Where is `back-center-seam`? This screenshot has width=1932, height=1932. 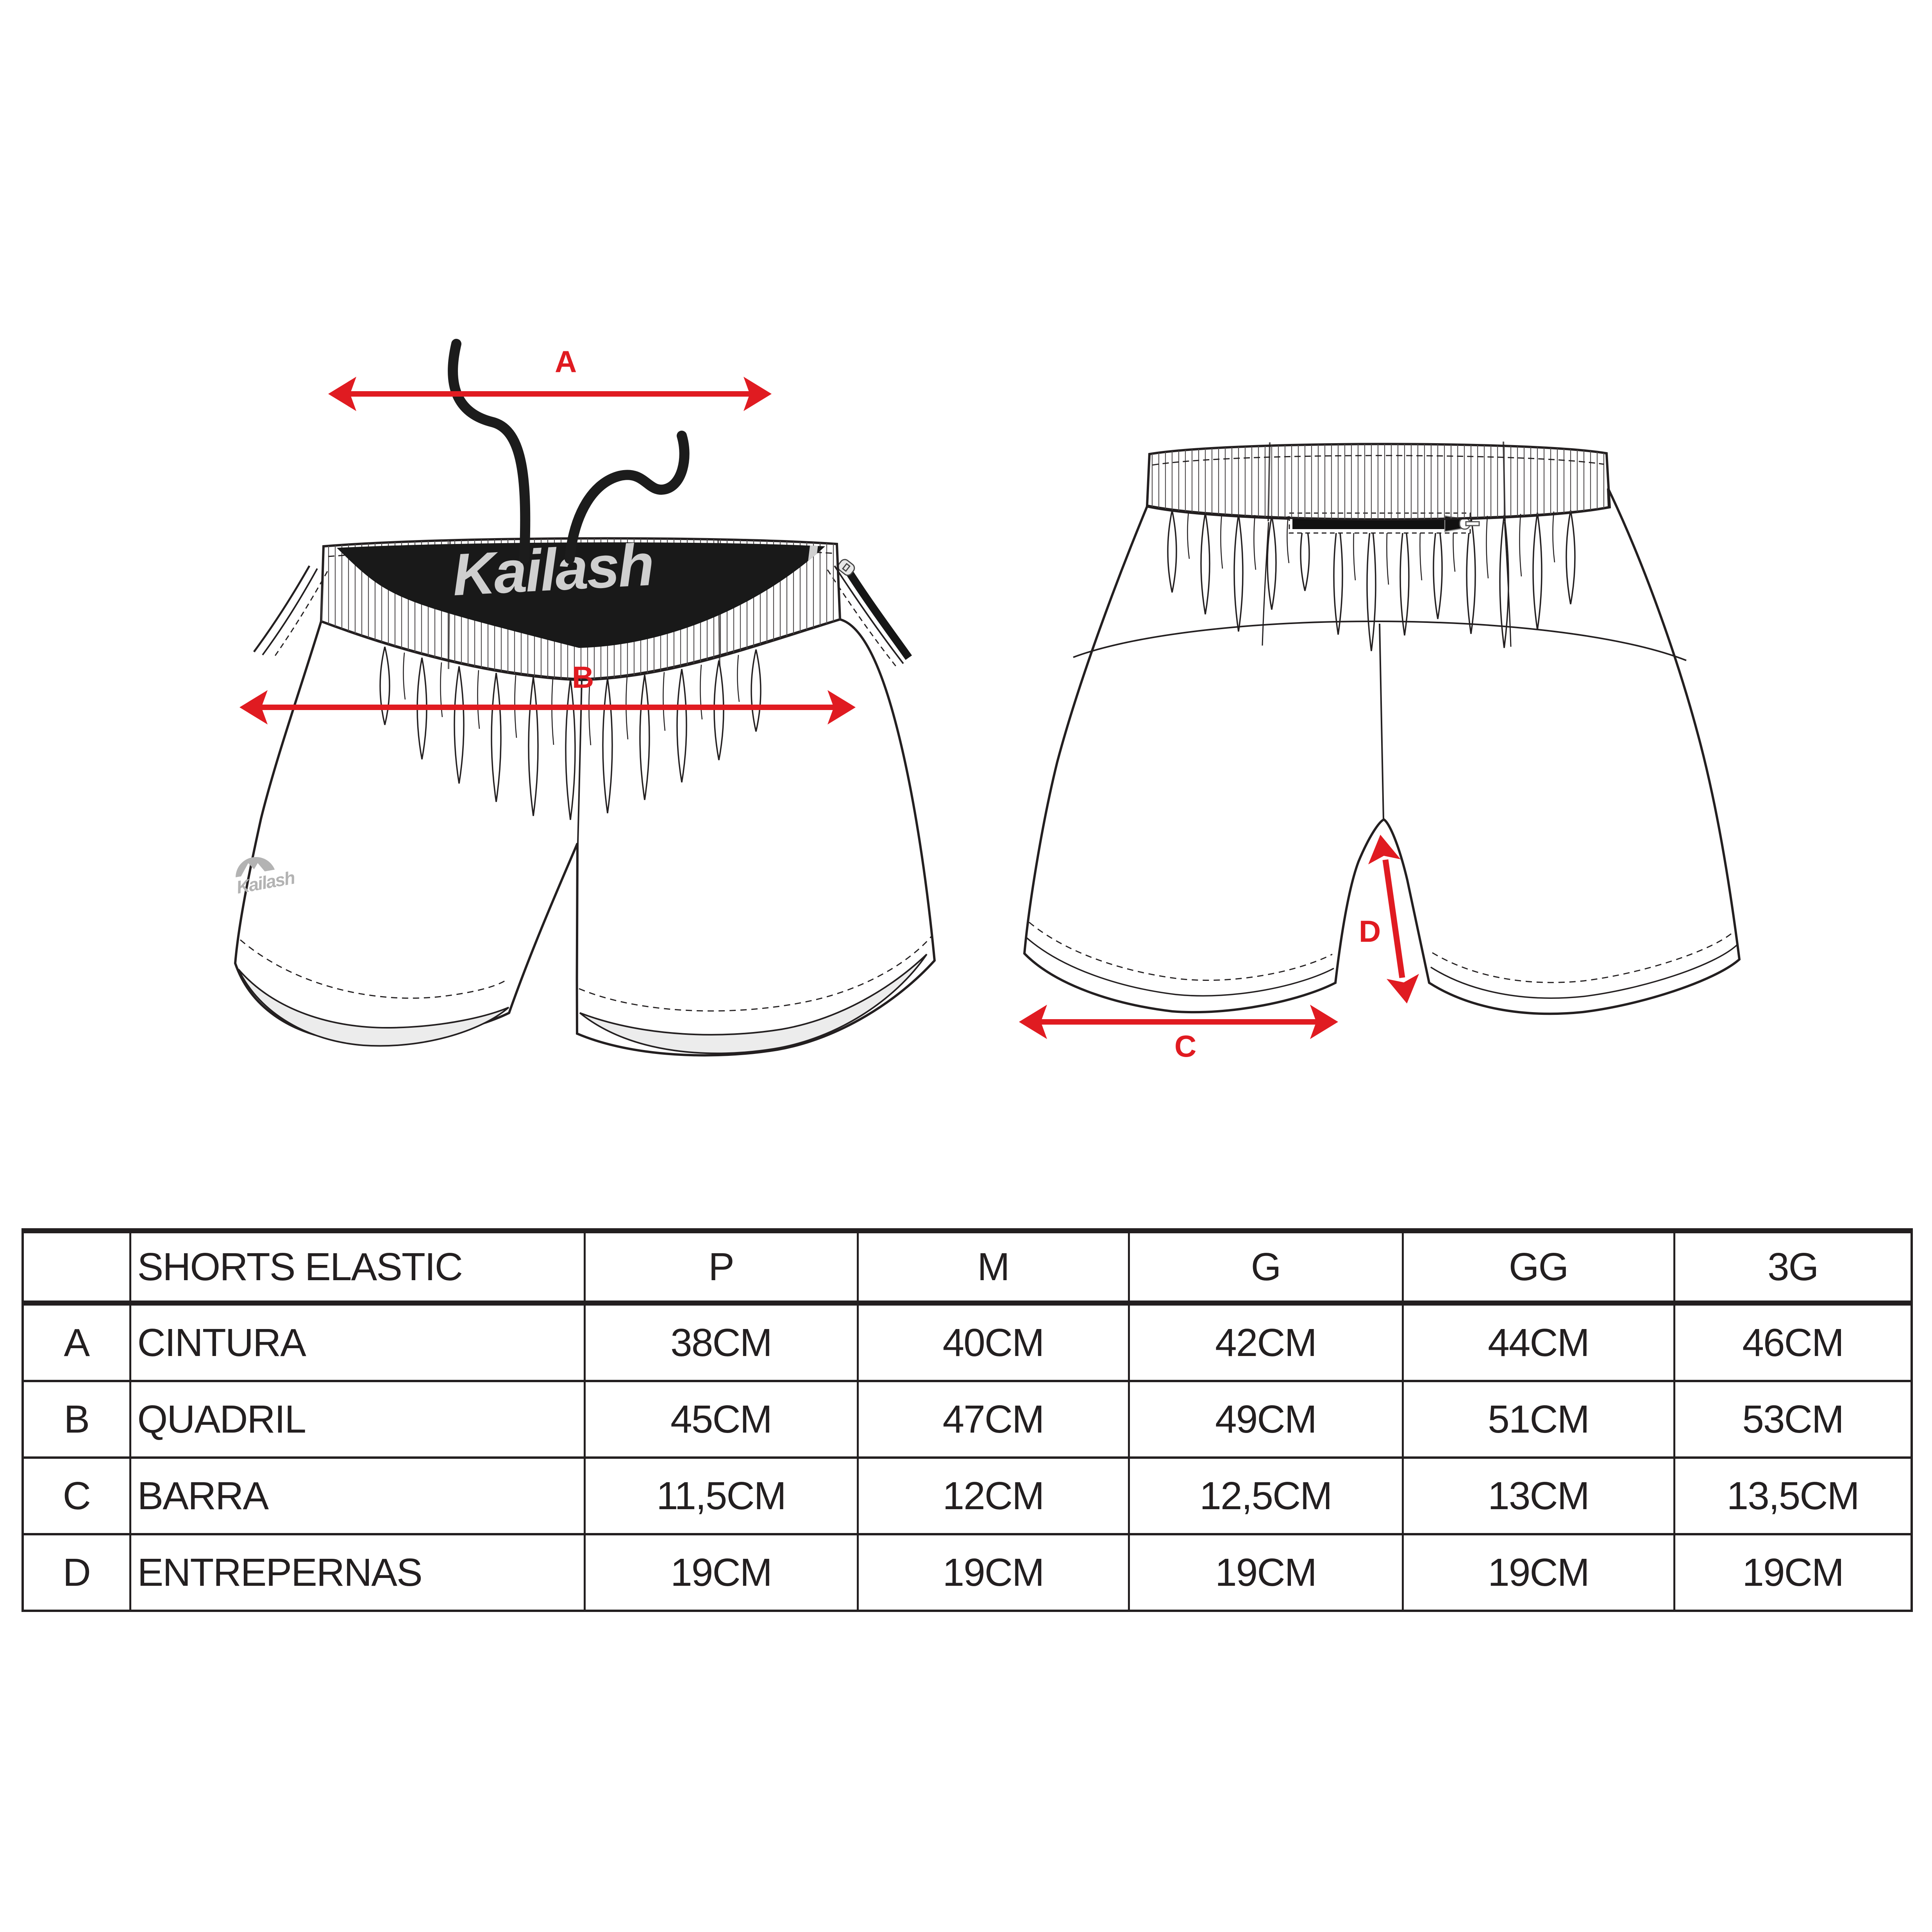
back-center-seam is located at coordinates (1381, 721).